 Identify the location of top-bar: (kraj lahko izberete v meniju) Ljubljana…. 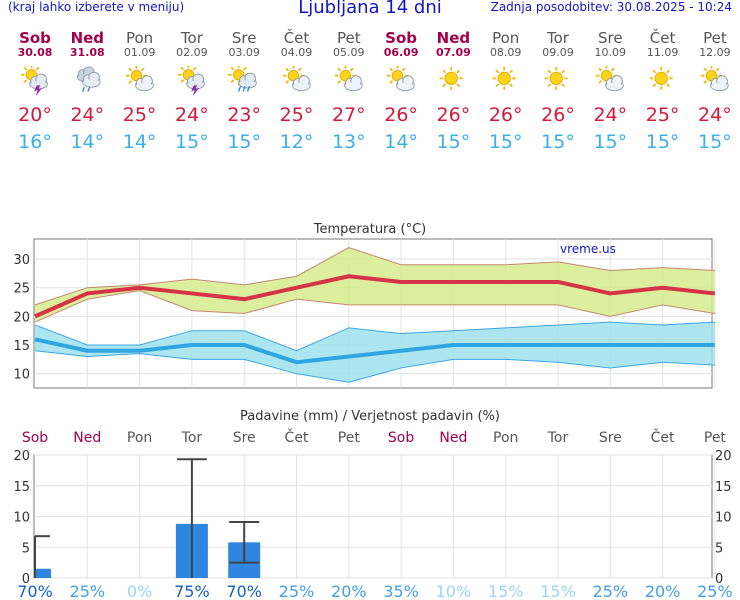
(370, 10).